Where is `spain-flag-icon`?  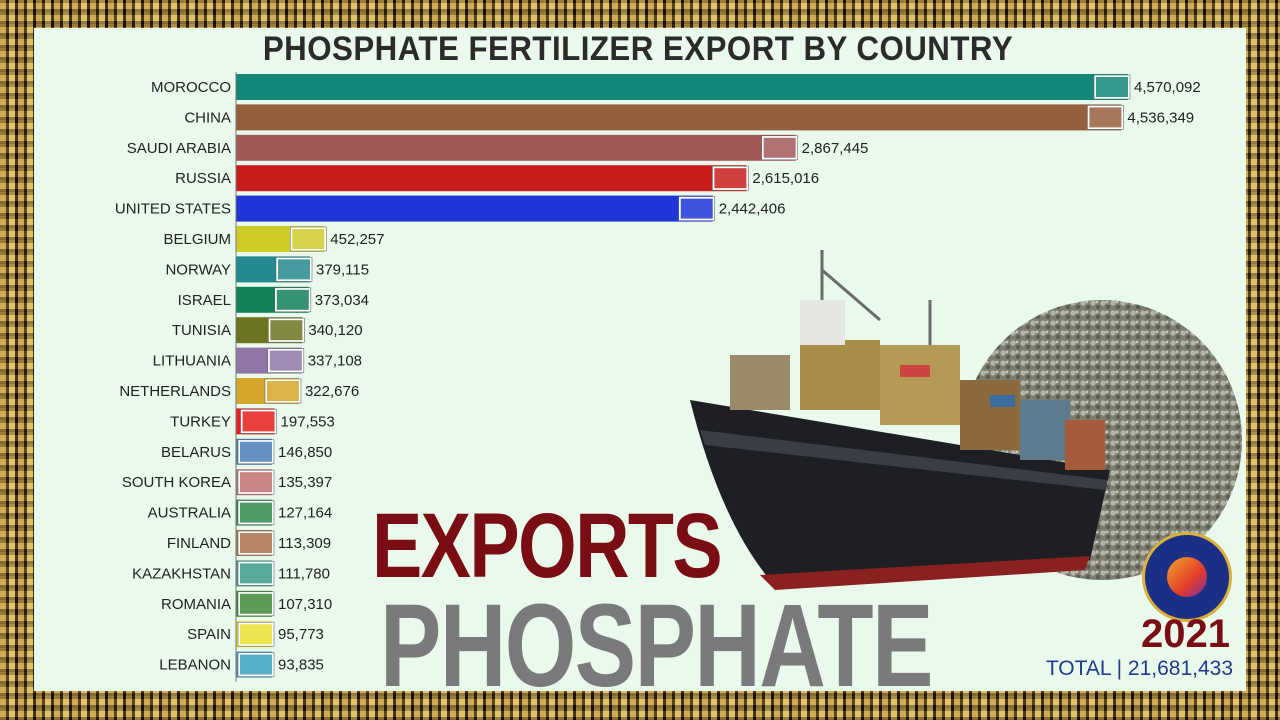
spain-flag-icon is located at coordinates (256, 634).